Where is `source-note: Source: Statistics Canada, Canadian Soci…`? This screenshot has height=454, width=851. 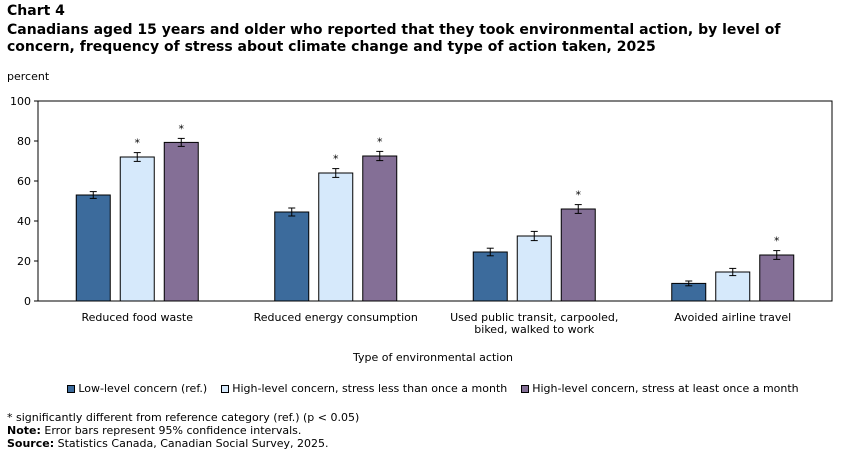 source-note: Source: Statistics Canada, Canadian Soci… is located at coordinates (183, 443).